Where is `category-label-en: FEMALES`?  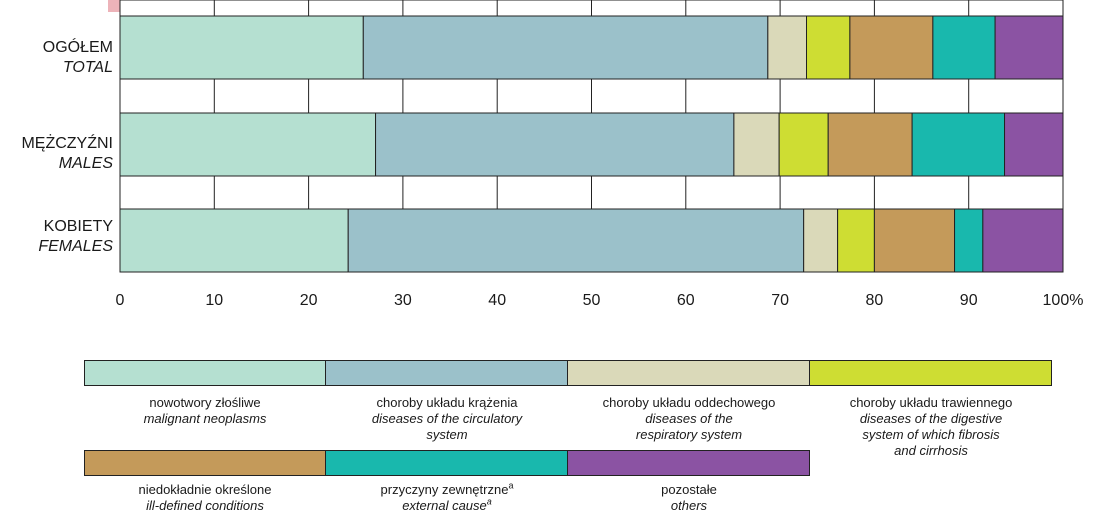 category-label-en: FEMALES is located at coordinates (75, 246).